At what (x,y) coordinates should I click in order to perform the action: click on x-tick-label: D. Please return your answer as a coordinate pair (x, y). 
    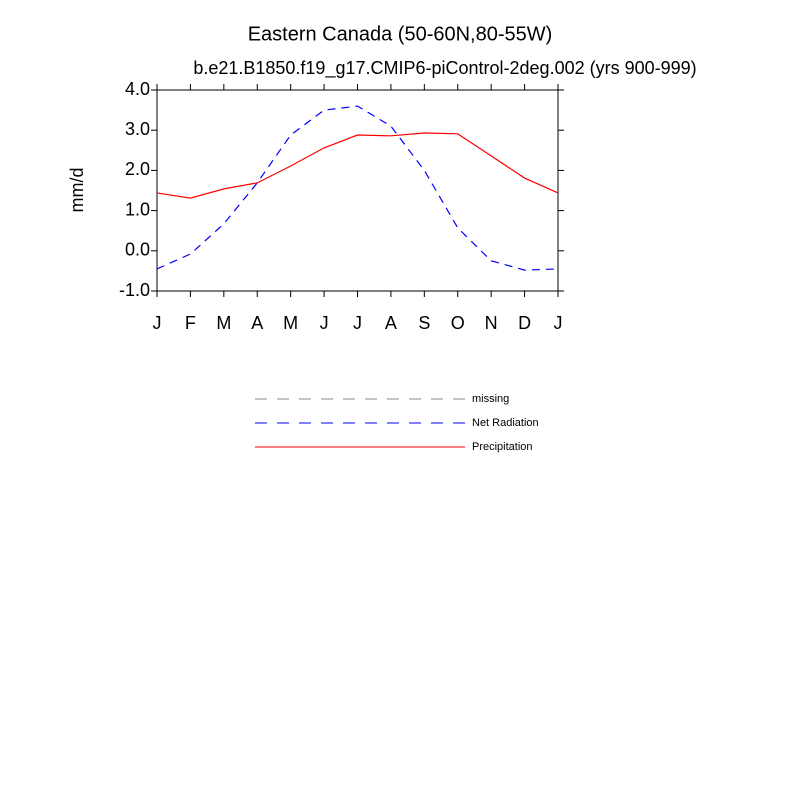
    Looking at the image, I should click on (524, 323).